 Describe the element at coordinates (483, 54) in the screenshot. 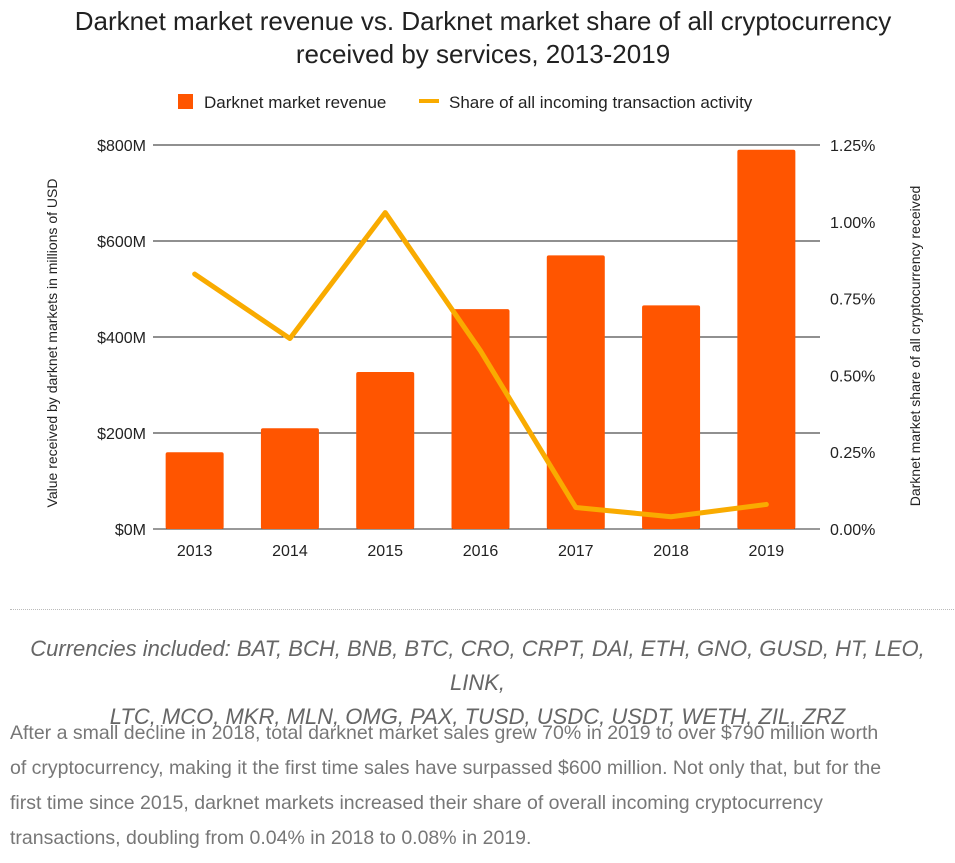

I see `chart-title-line-2: received by services, 2013-2019` at that location.